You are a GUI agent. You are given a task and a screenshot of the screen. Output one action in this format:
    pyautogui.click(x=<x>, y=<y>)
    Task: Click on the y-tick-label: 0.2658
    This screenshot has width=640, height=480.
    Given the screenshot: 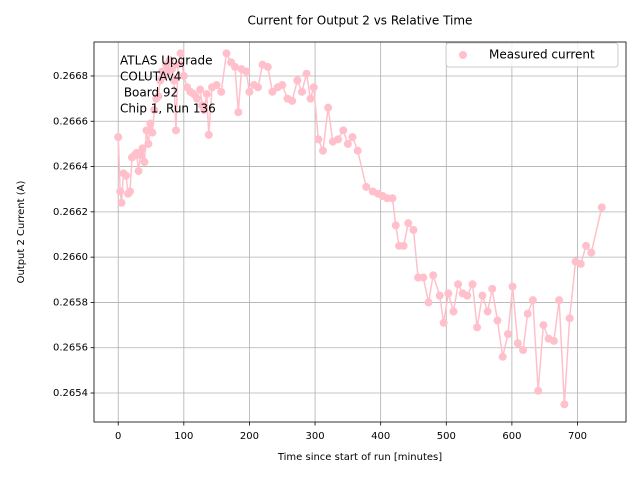 What is the action you would take?
    pyautogui.click(x=70, y=302)
    